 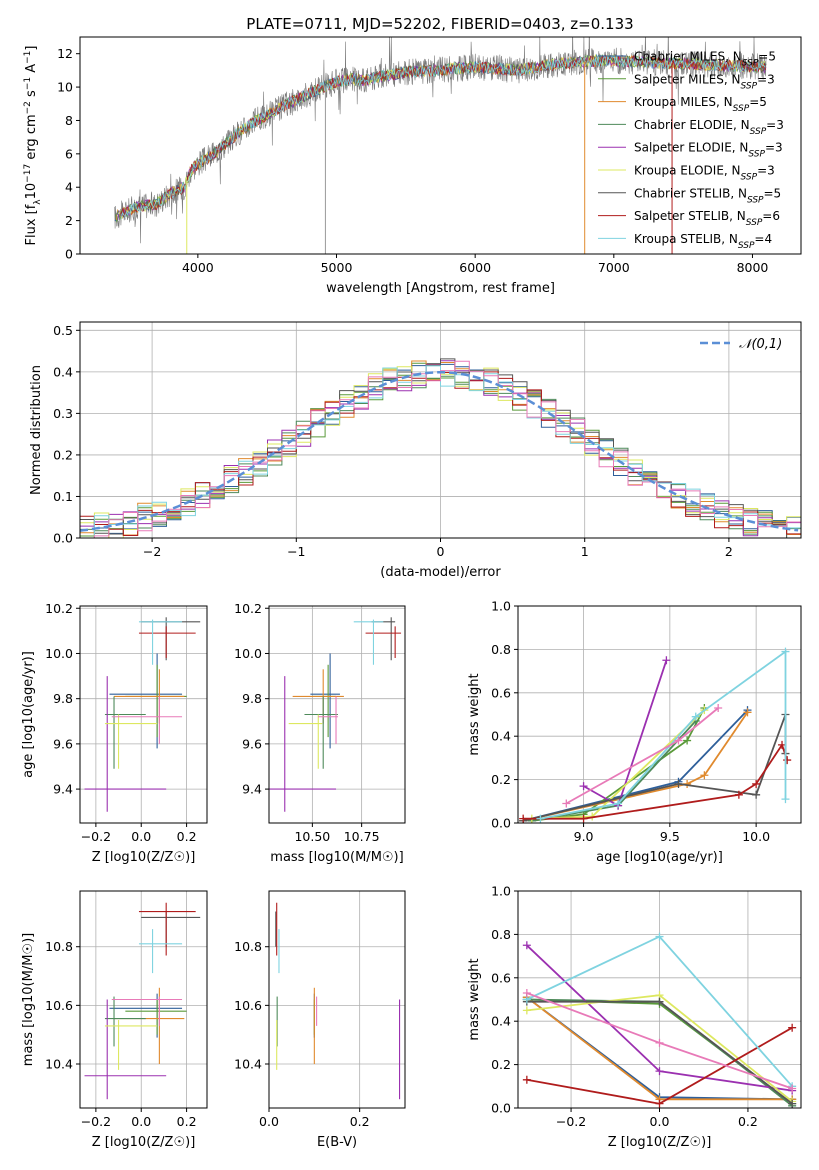 What do you see at coordinates (65, 53) in the screenshot?
I see `y-tick-label: 12` at bounding box center [65, 53].